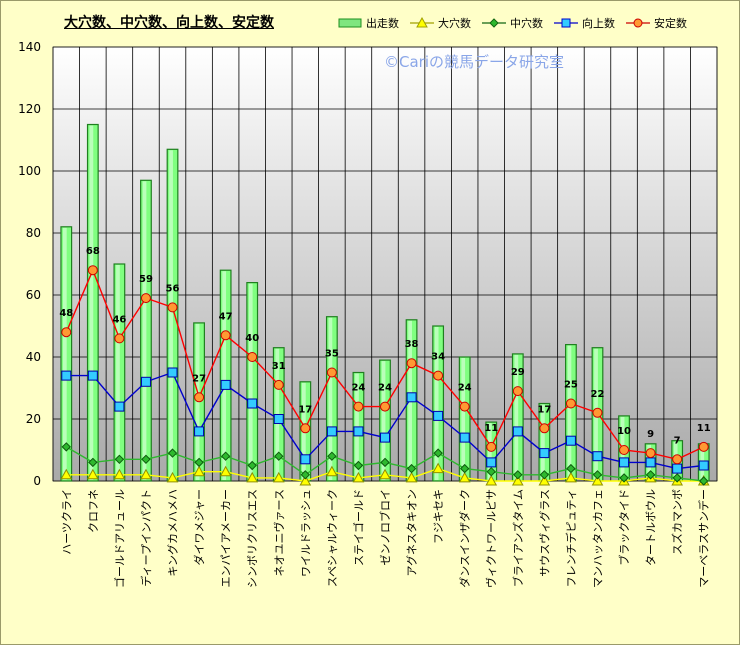  What do you see at coordinates (704, 538) in the screenshot?
I see `x-tick-label: マーベラスサンデー` at bounding box center [704, 538].